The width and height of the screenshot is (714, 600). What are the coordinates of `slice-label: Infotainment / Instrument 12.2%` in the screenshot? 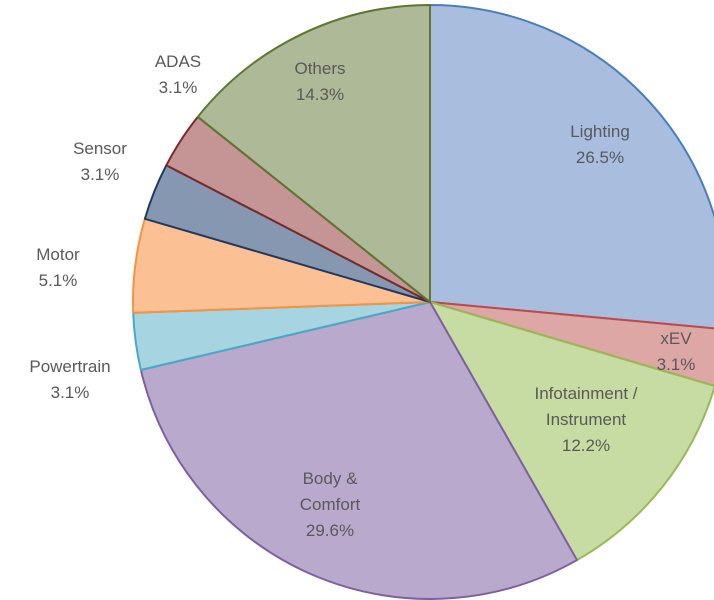 It's located at (586, 420).